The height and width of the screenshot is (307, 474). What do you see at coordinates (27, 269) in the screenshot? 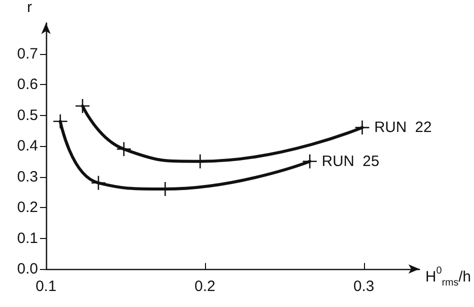
I see `y-tick-label: 0.0` at bounding box center [27, 269].